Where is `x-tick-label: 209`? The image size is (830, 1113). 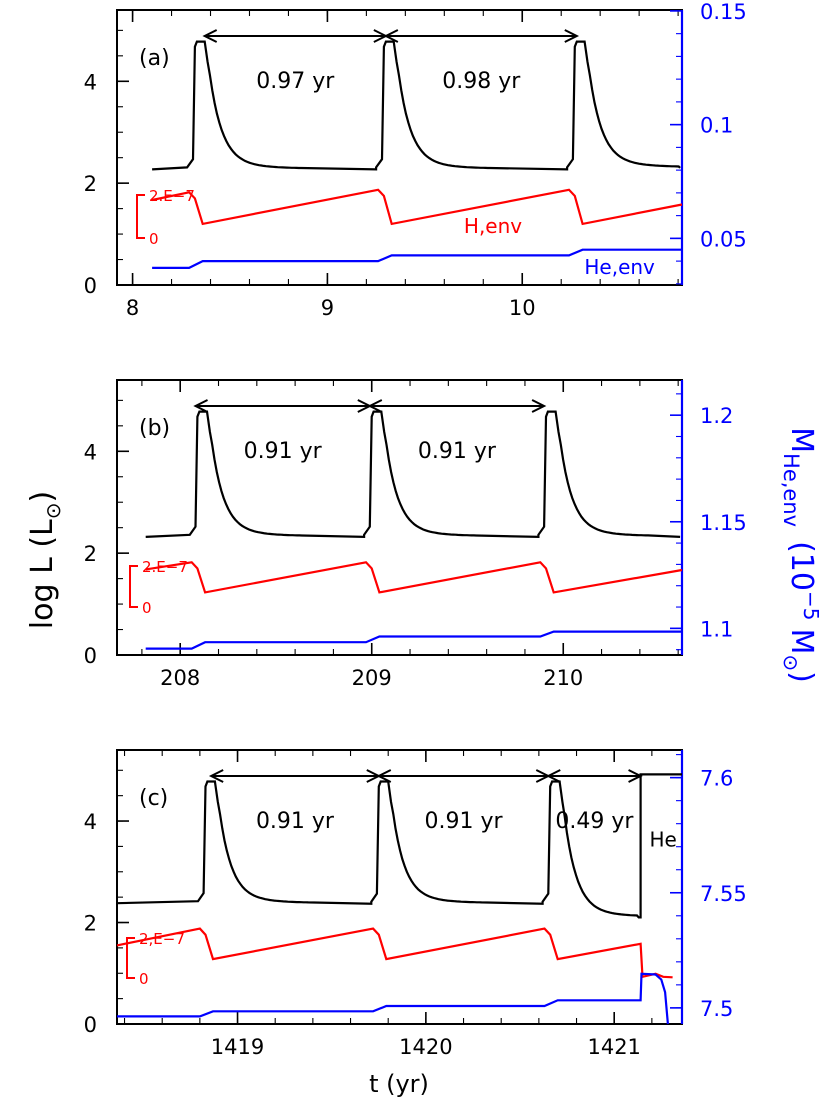
x-tick-label: 209 is located at coordinates (372, 678).